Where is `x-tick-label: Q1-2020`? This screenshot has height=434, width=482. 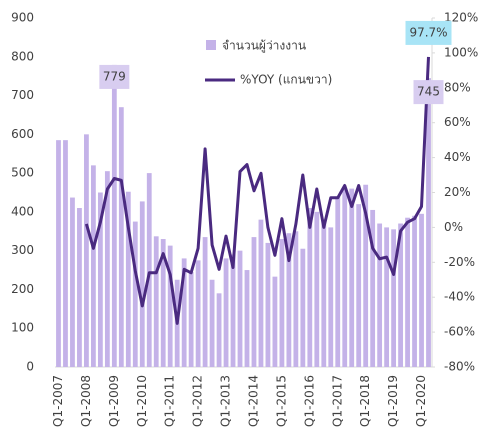
x-tick-label: Q1-2020 is located at coordinates (421, 401).